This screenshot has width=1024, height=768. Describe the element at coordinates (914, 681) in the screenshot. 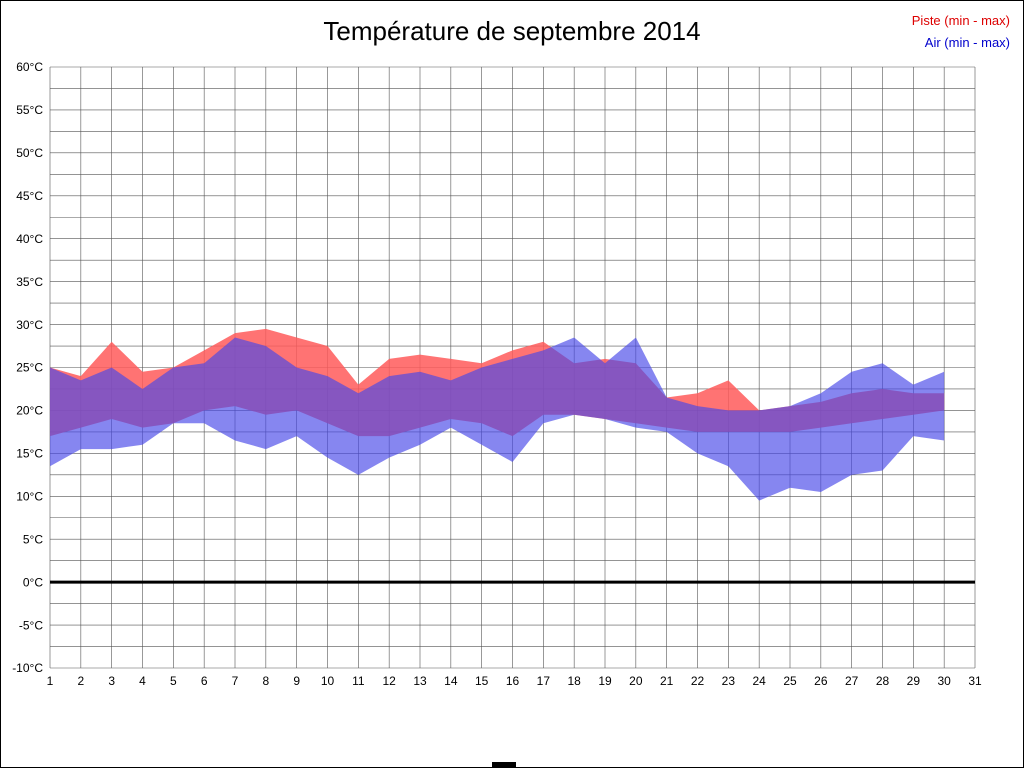

I see `svg-text: 29` at that location.